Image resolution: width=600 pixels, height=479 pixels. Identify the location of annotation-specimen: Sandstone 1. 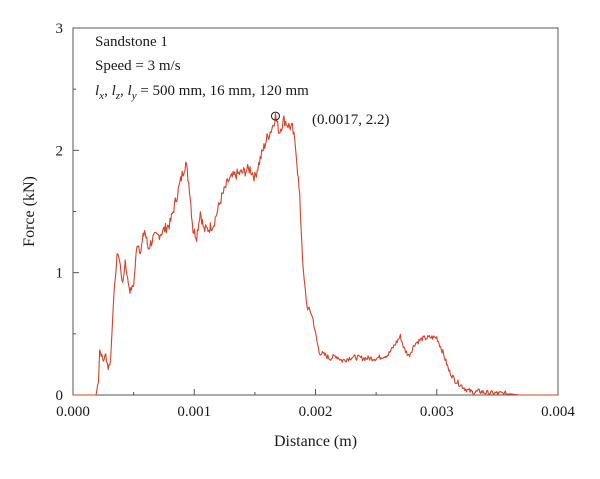
(131, 42).